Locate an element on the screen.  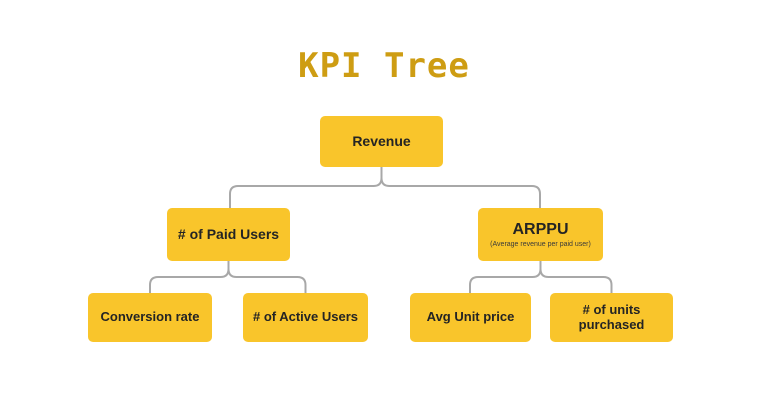
diagram-title: KPI Tree is located at coordinates (384, 66).